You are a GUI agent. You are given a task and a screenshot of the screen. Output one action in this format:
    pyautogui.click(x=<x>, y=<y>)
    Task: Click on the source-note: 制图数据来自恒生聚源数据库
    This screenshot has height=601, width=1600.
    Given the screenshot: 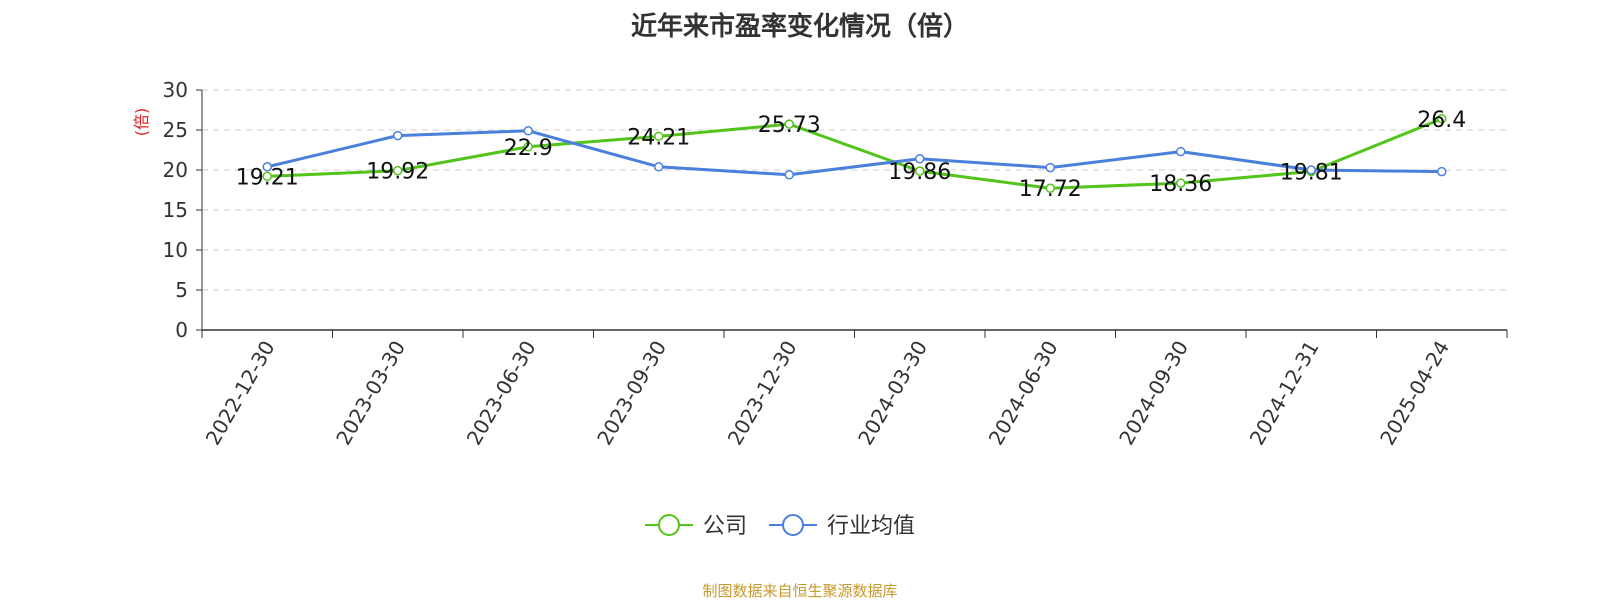 What is the action you would take?
    pyautogui.click(x=800, y=591)
    